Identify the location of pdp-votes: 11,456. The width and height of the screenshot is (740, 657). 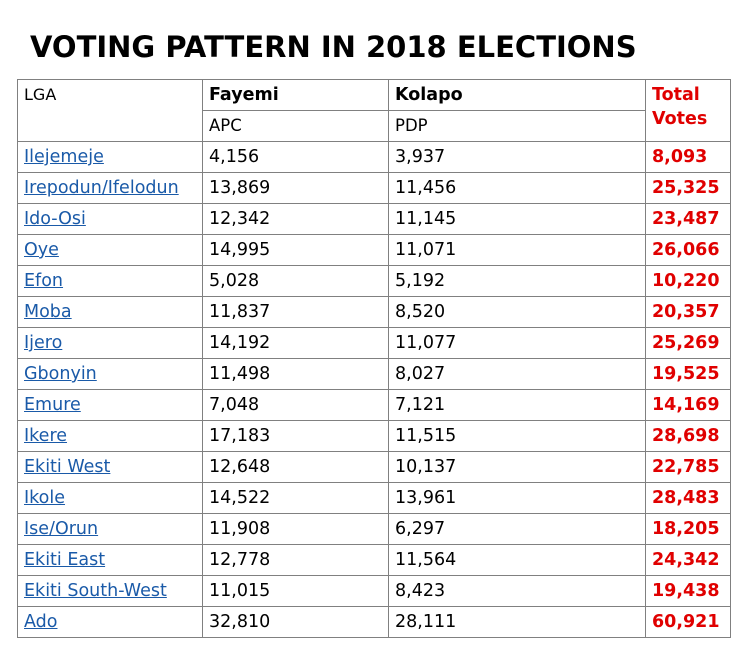
(517, 188).